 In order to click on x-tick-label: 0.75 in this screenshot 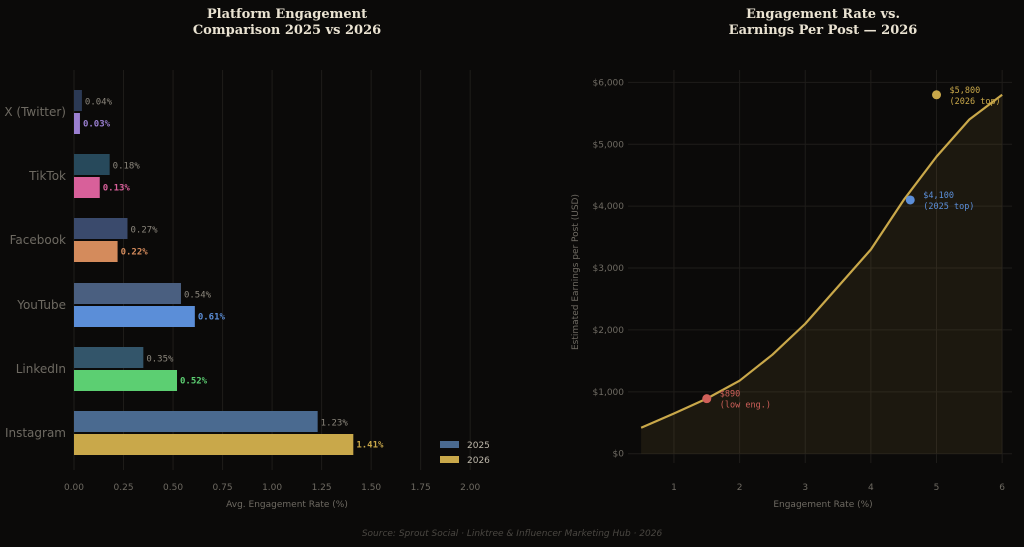, I will do `click(223, 488)`.